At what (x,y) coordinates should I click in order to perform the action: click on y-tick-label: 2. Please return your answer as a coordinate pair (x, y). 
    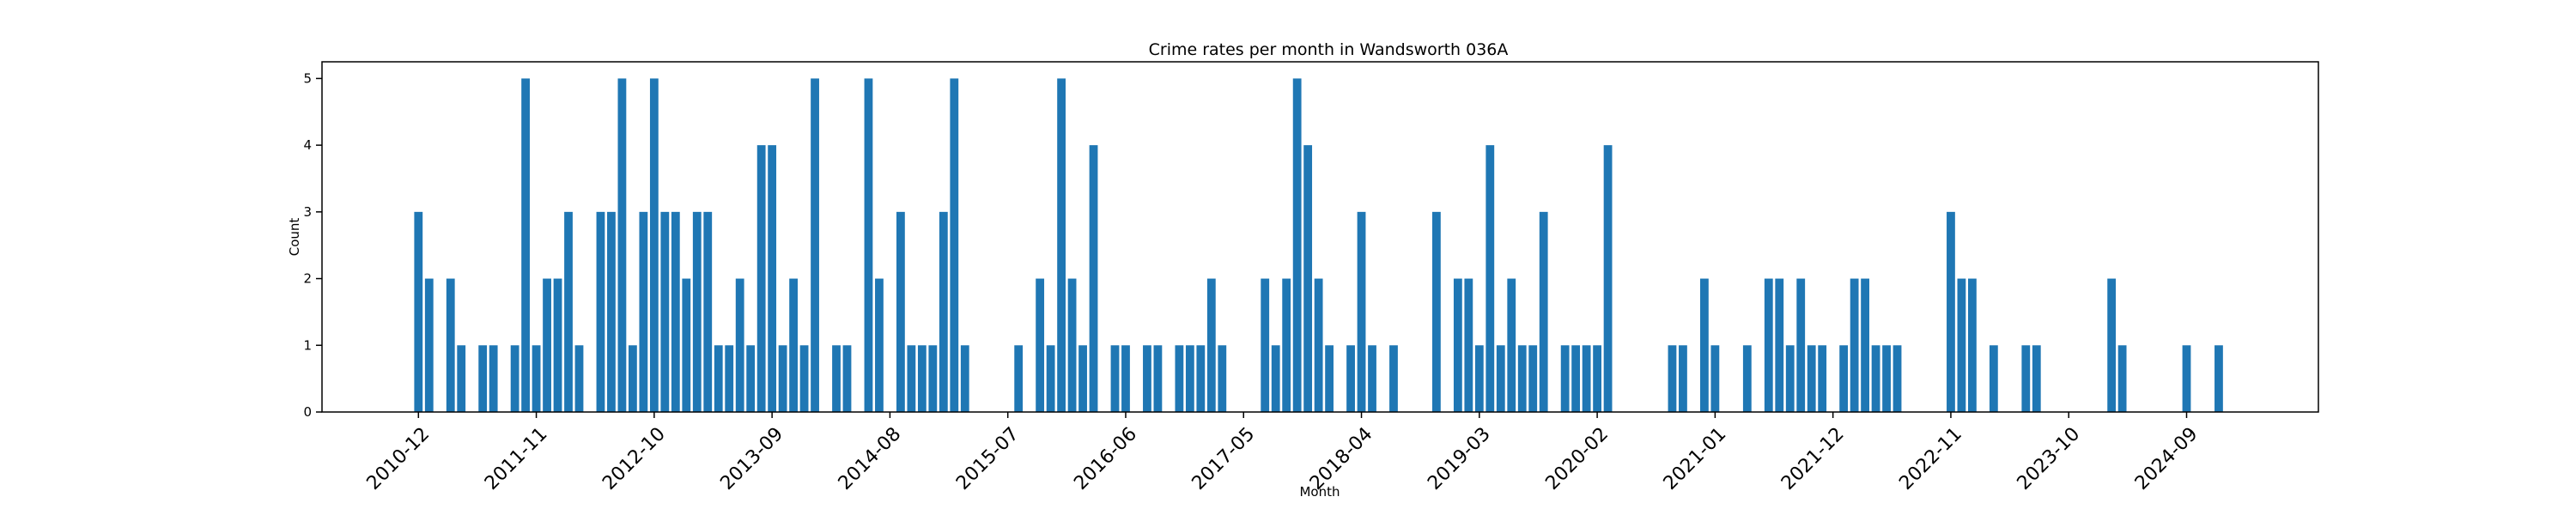
    Looking at the image, I should click on (307, 279).